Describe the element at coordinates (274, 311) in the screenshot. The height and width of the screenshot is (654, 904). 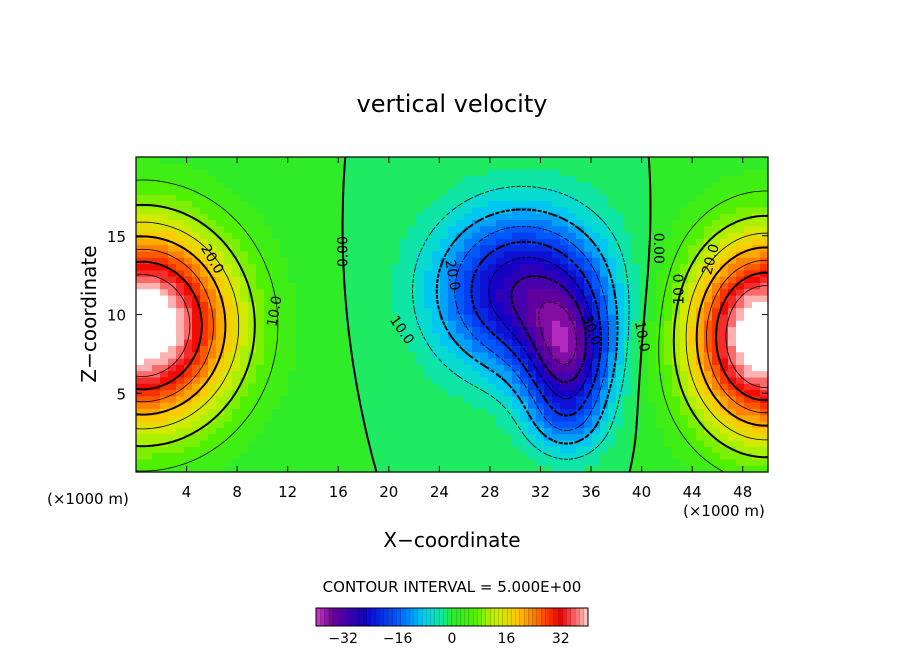
I see `contour-label: 10.0` at that location.